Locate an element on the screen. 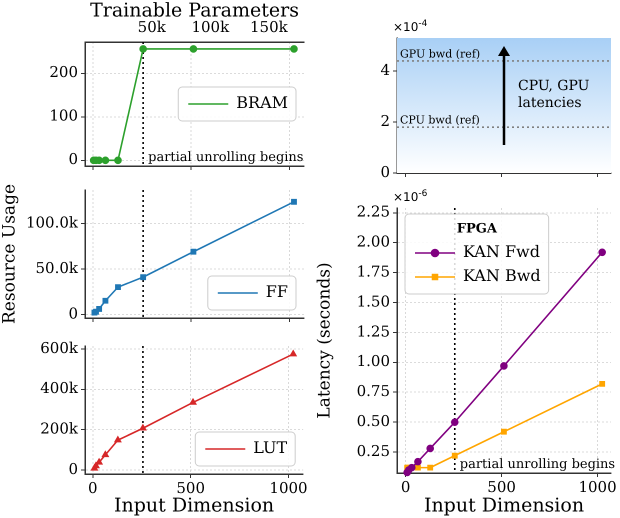 The height and width of the screenshot is (518, 620). ref-line-label: GPU bwd (ref) is located at coordinates (440, 53).